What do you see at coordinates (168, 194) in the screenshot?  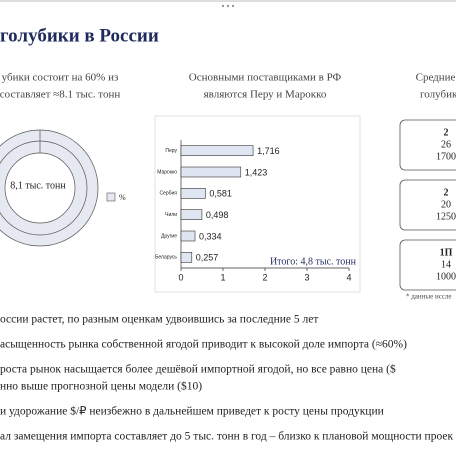 I see `category-label: Сербия` at bounding box center [168, 194].